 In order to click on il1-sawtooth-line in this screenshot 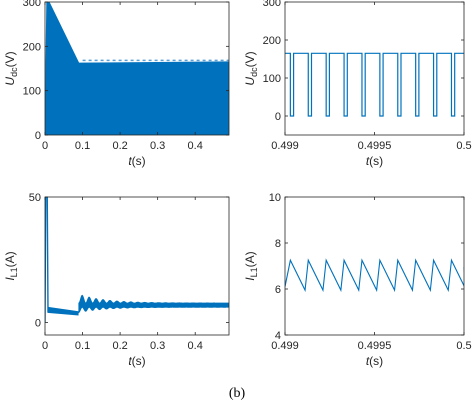, I will do `click(374, 275)`.